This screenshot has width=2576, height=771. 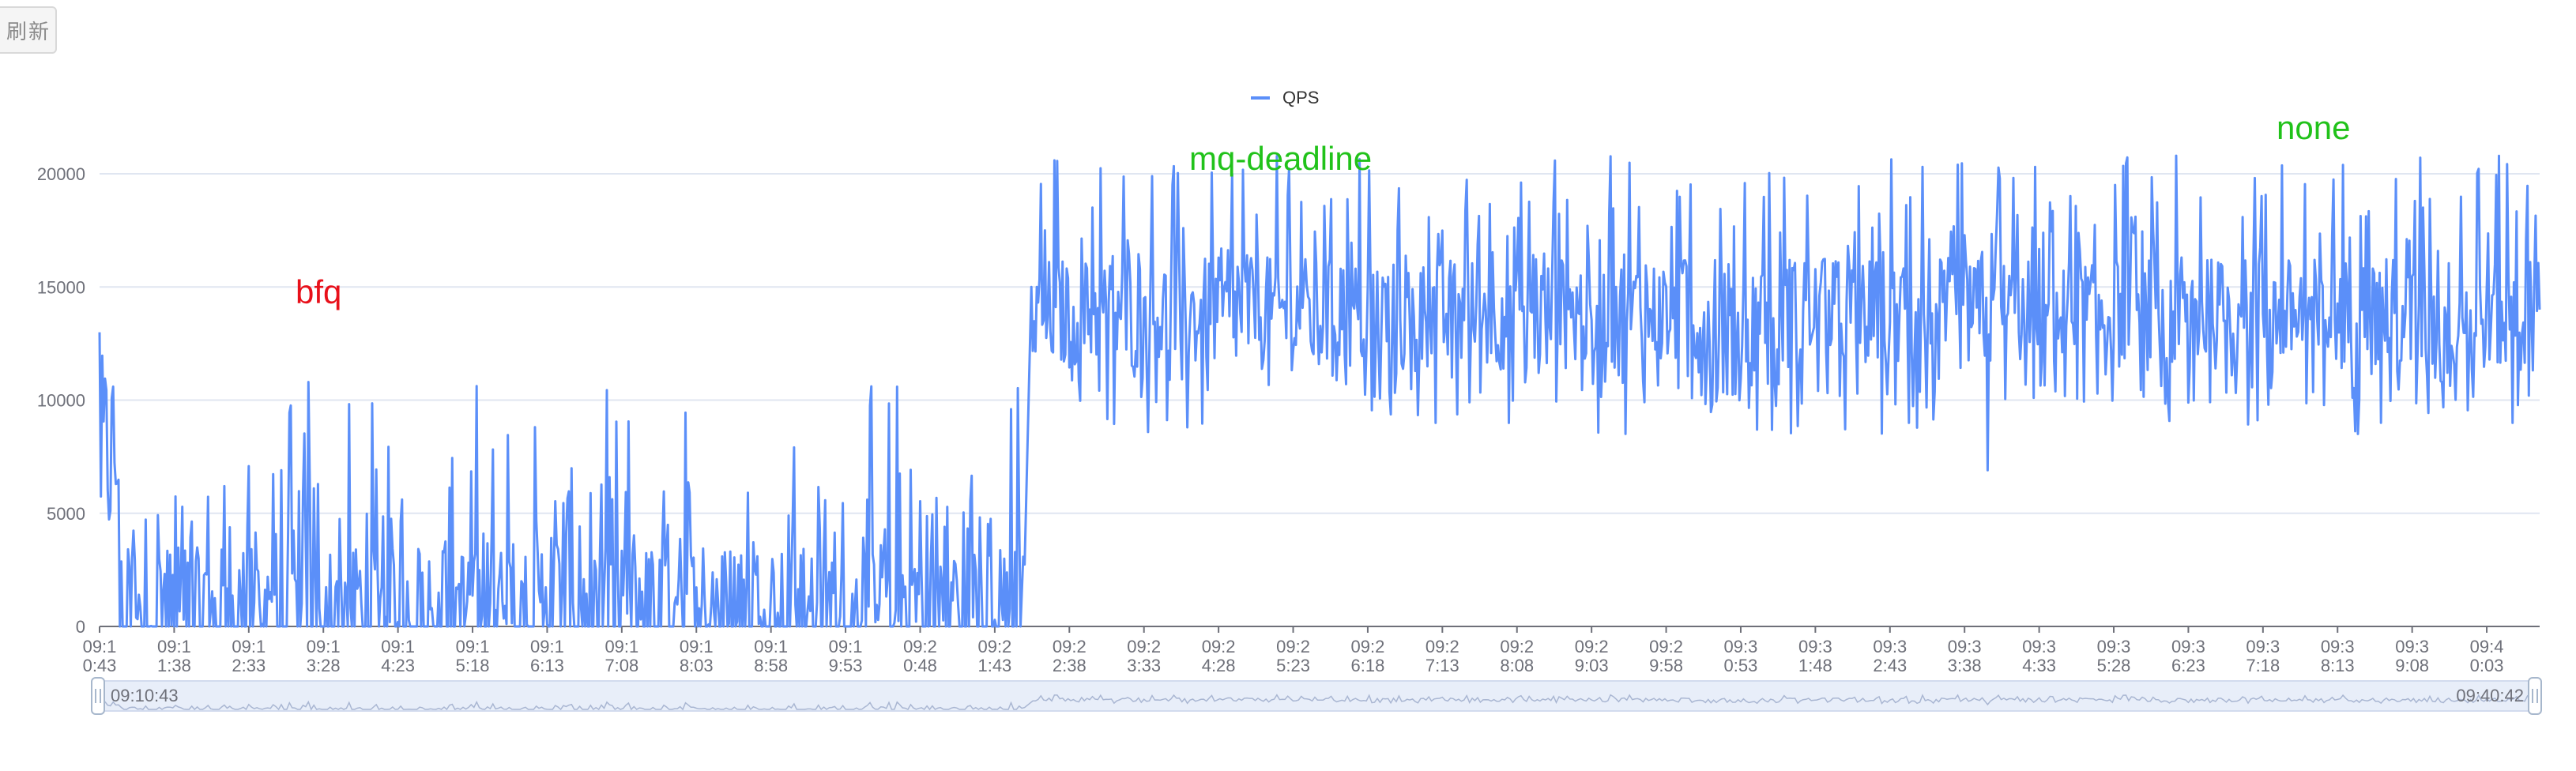 I want to click on y-tick-label: 10000, so click(x=61, y=401).